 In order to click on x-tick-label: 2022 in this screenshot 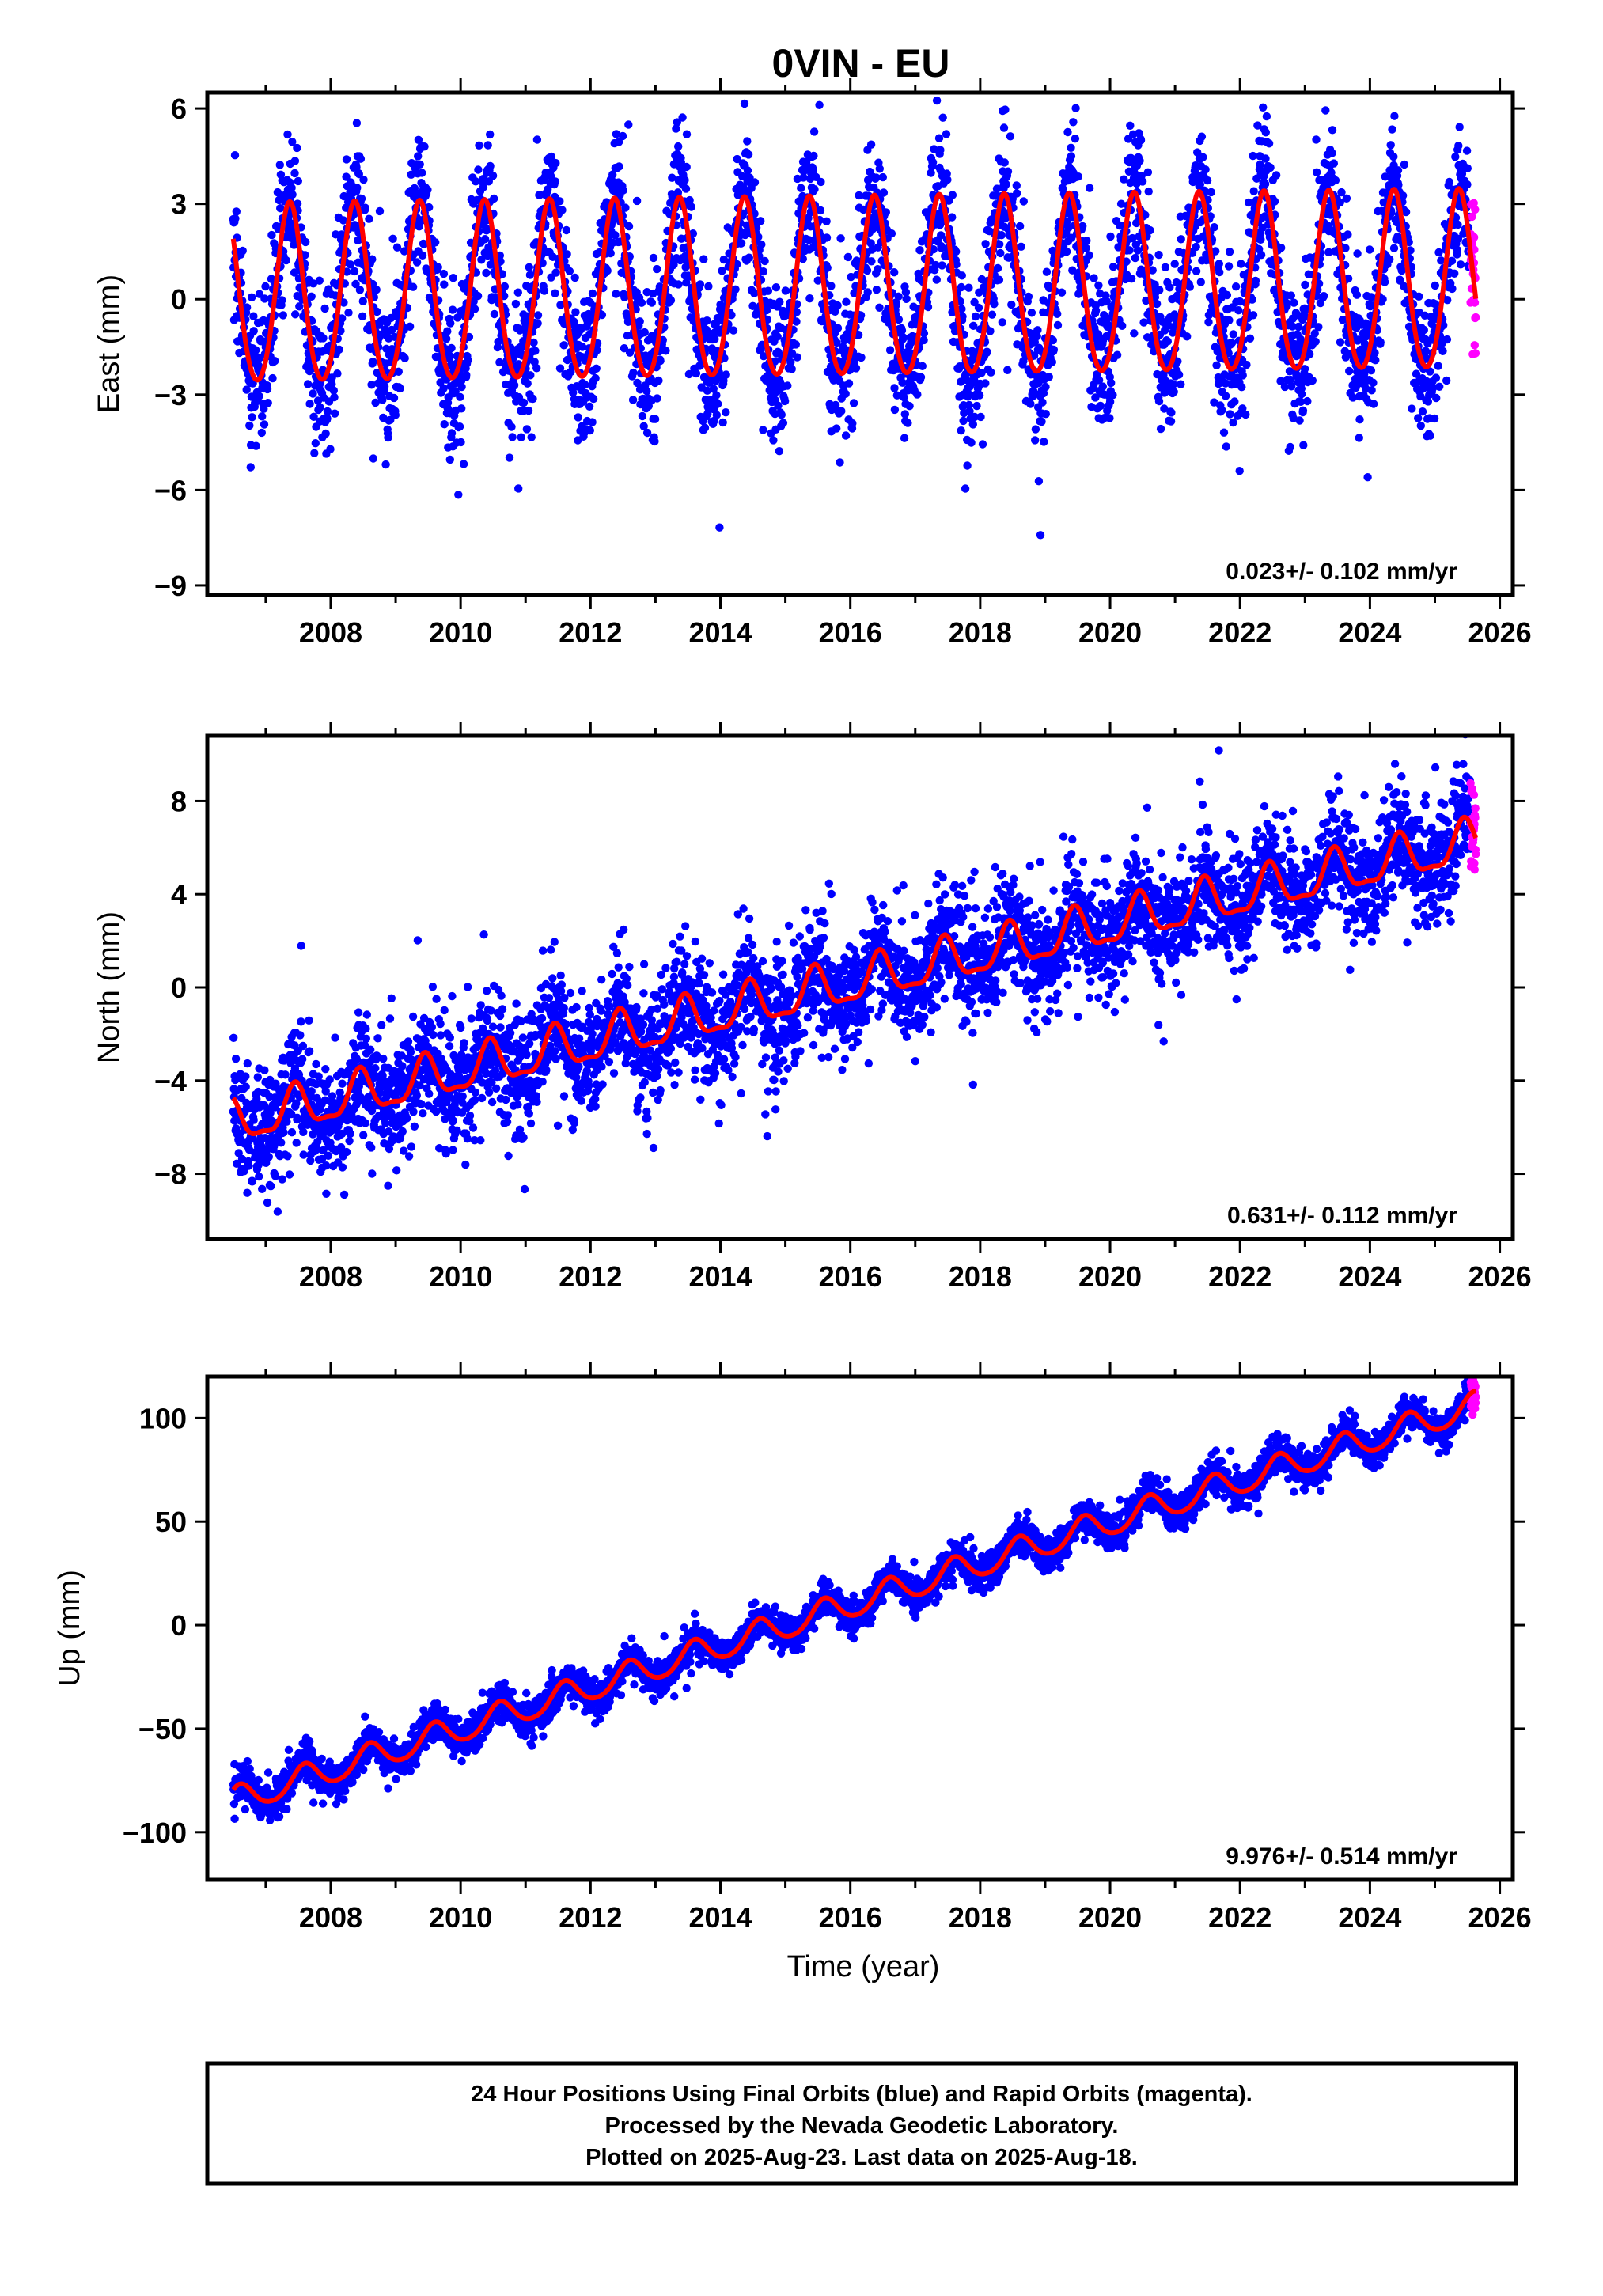, I will do `click(1239, 632)`.